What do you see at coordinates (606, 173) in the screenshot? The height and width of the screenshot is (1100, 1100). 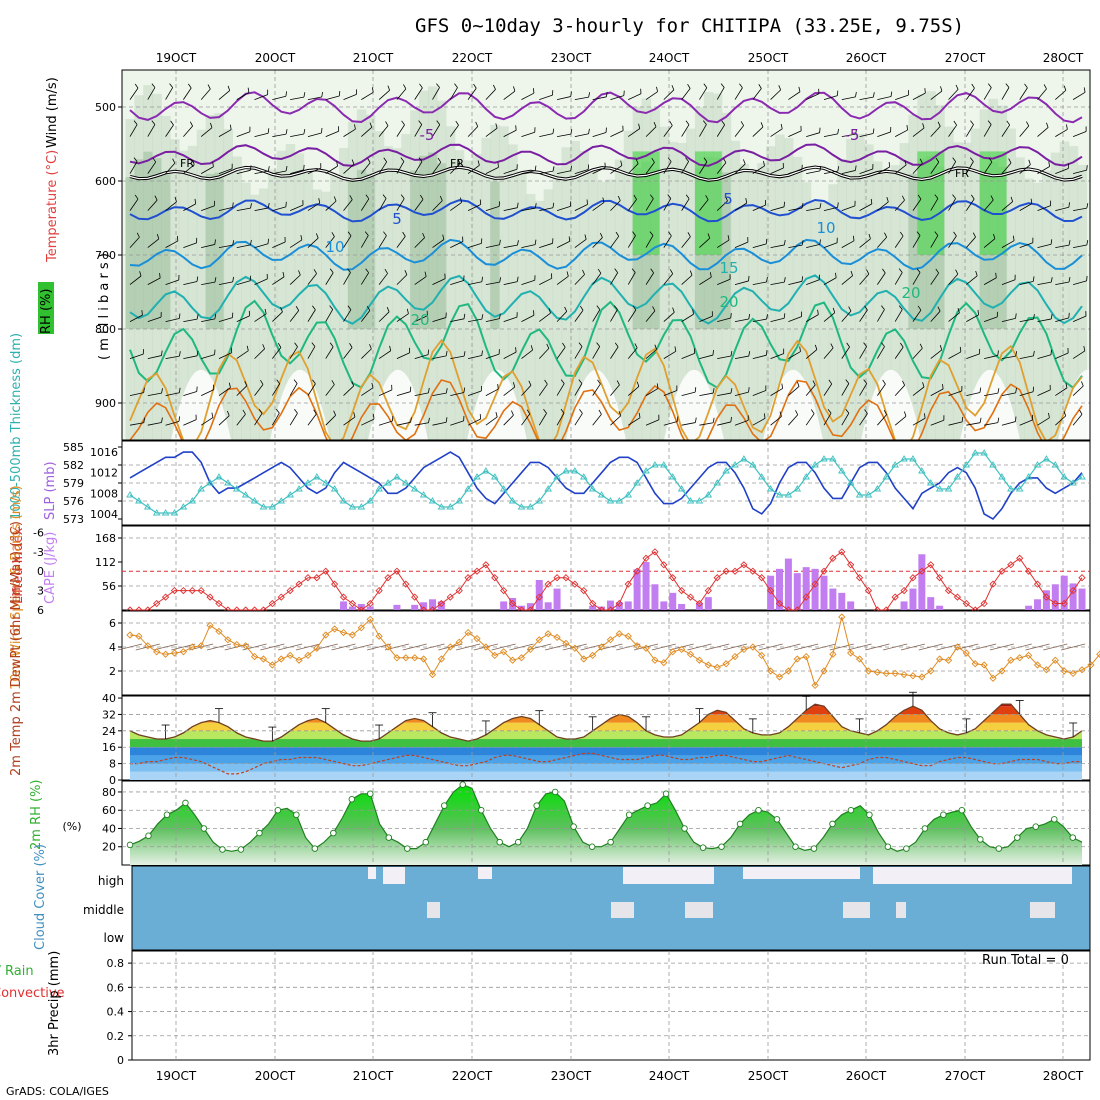 I see `freezing-level-core` at bounding box center [606, 173].